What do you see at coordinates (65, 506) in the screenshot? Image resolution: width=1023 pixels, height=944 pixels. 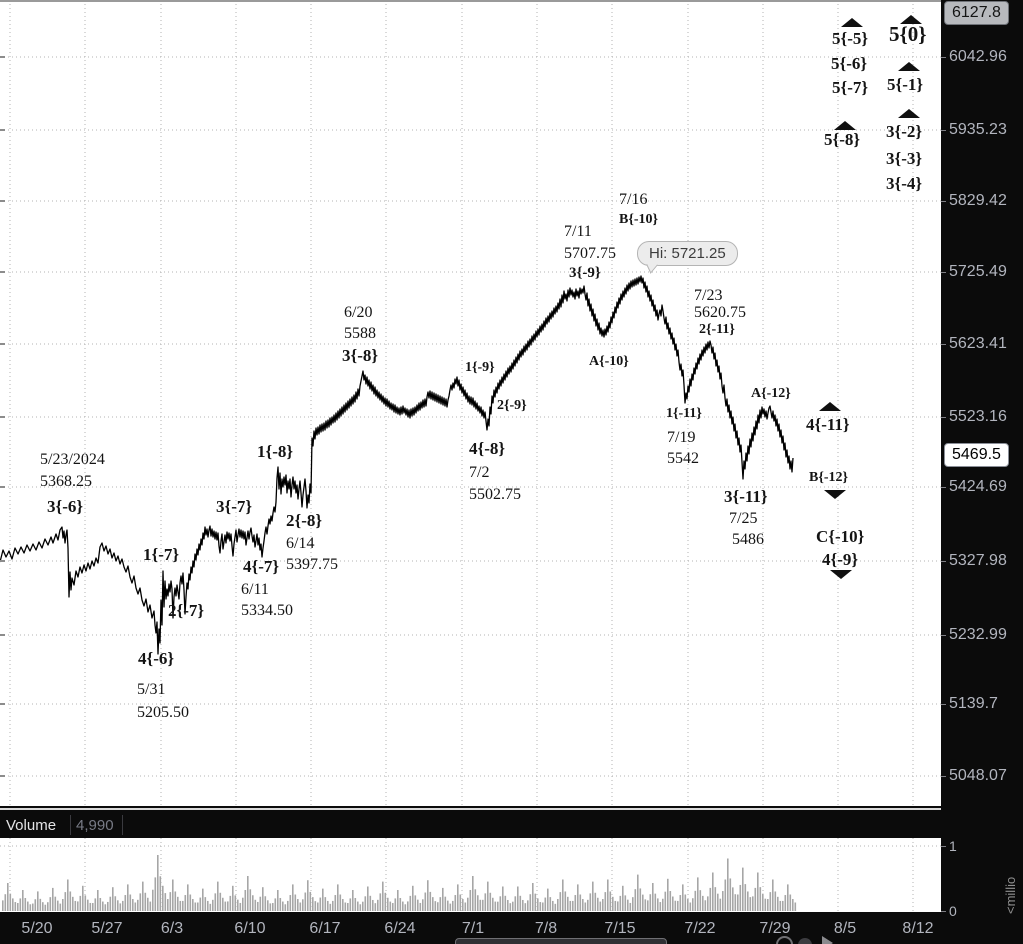 I see `wave-label-36: 3{-6}` at bounding box center [65, 506].